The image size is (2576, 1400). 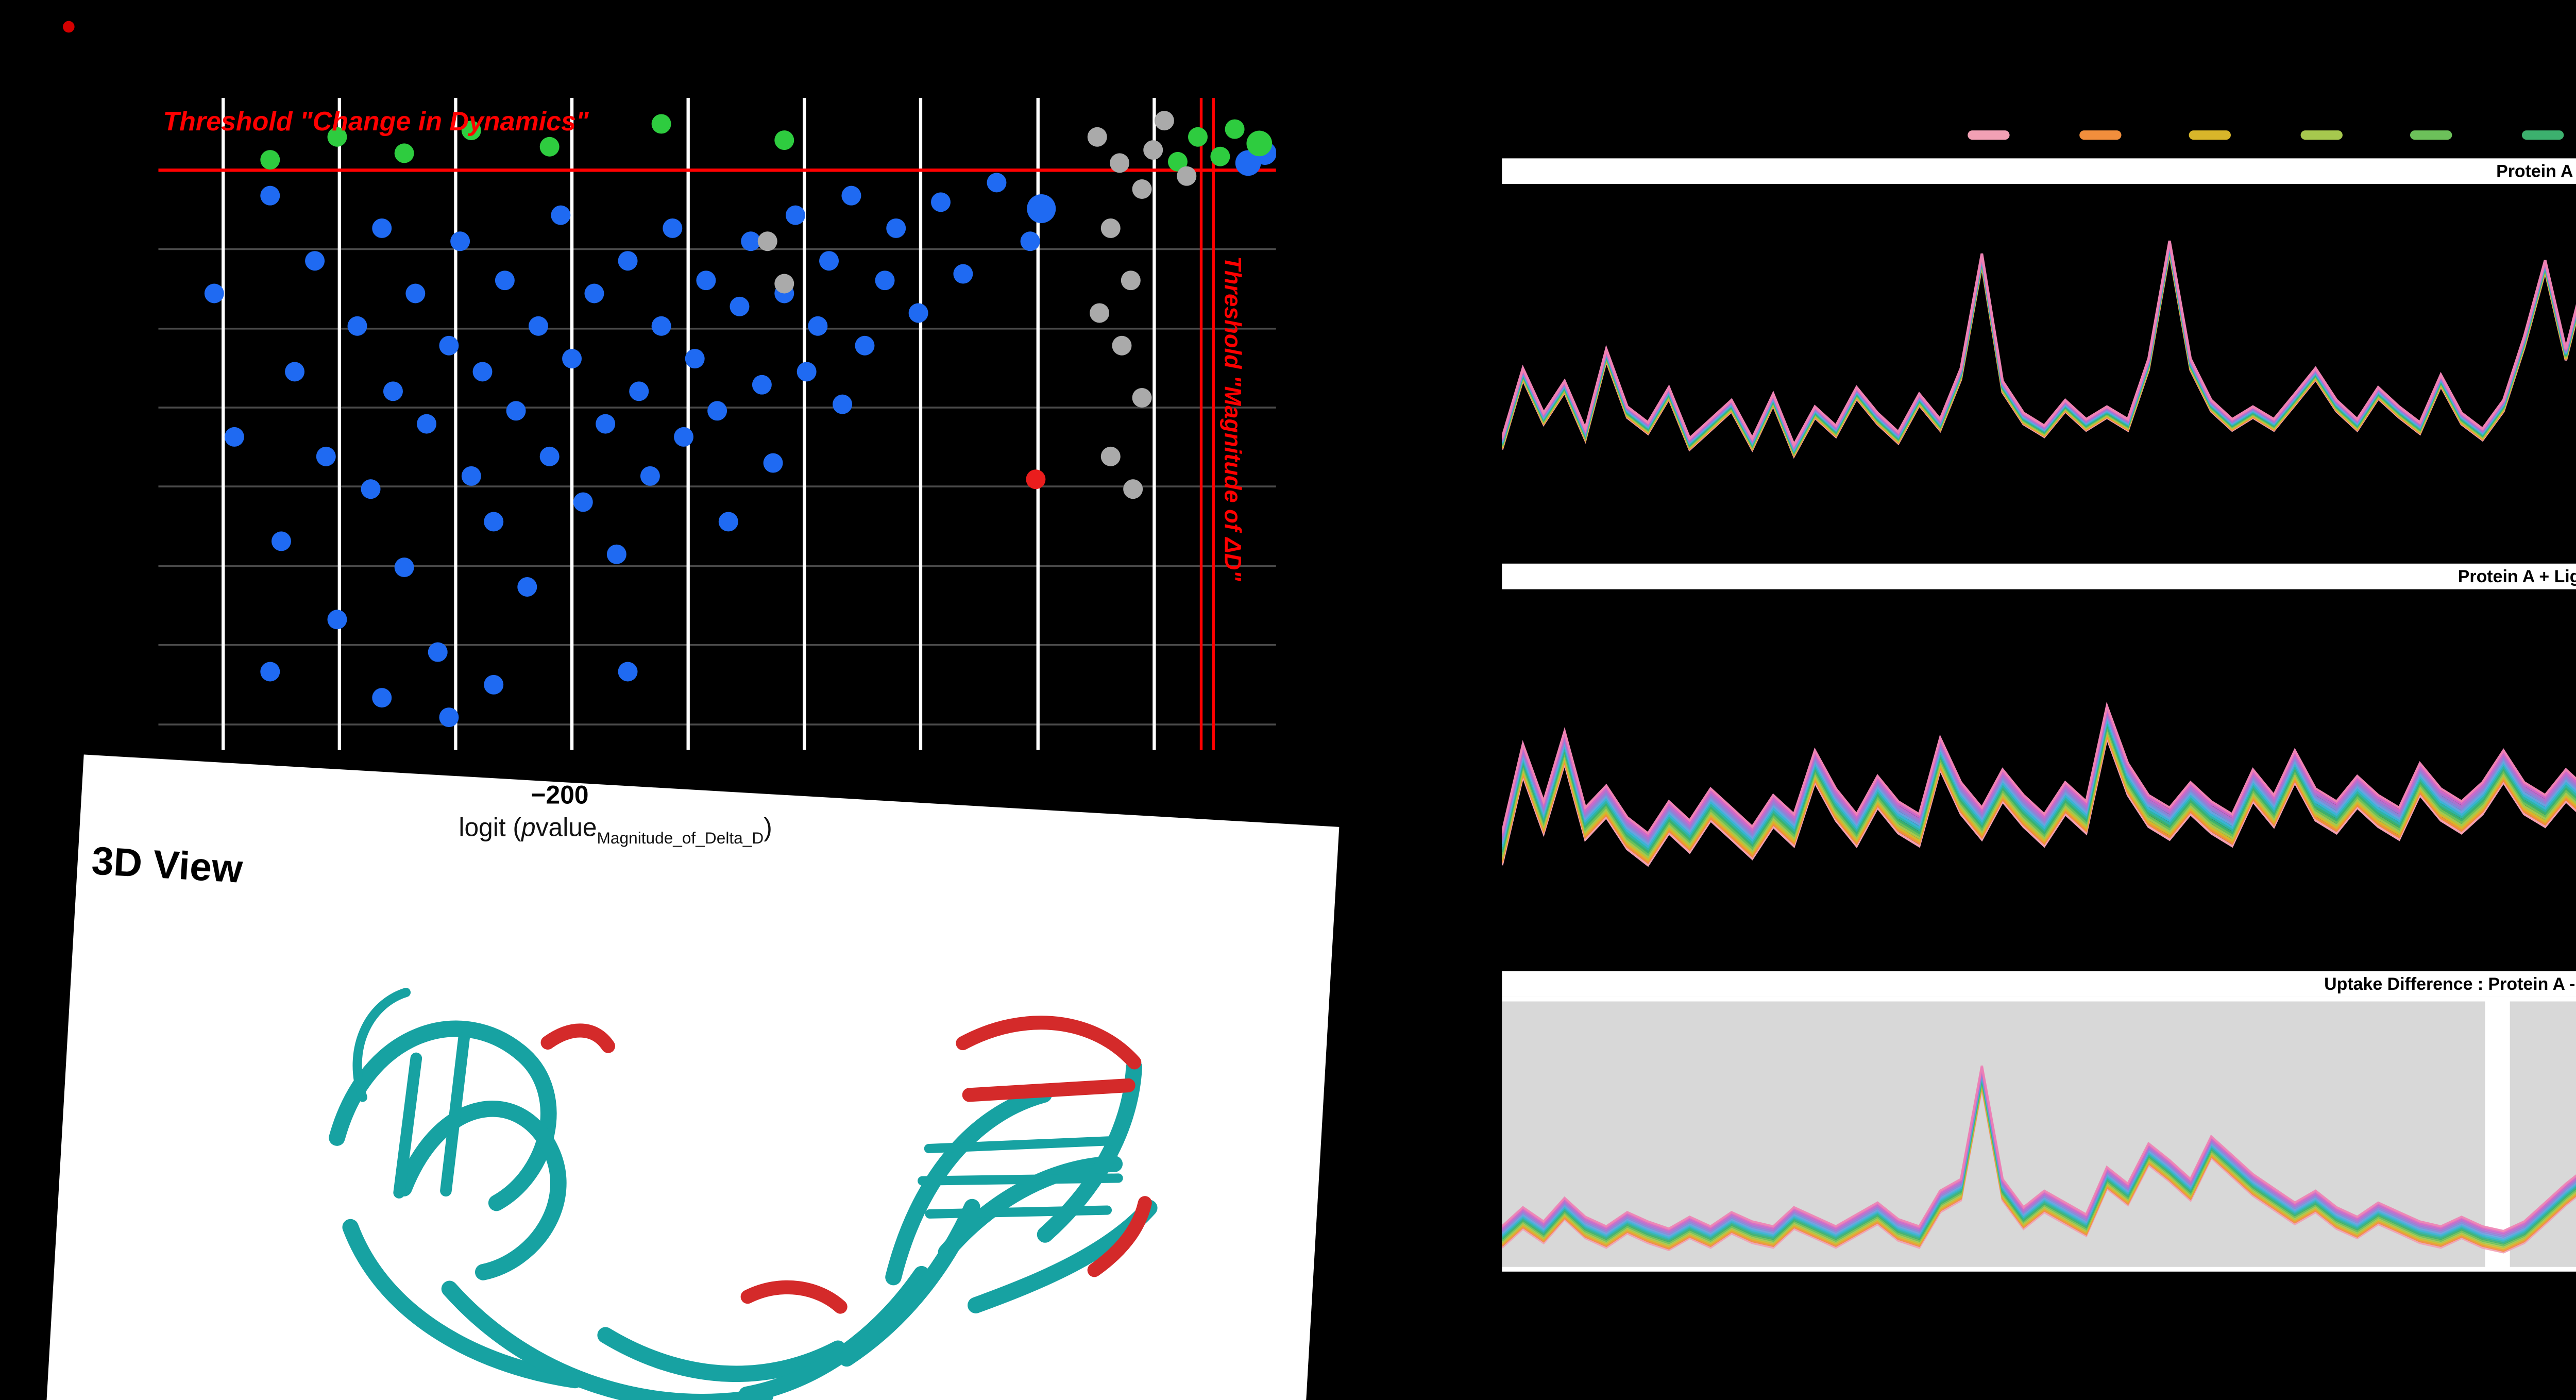 I want to click on uptake-plot-protein-a-ligand, so click(x=2039, y=774).